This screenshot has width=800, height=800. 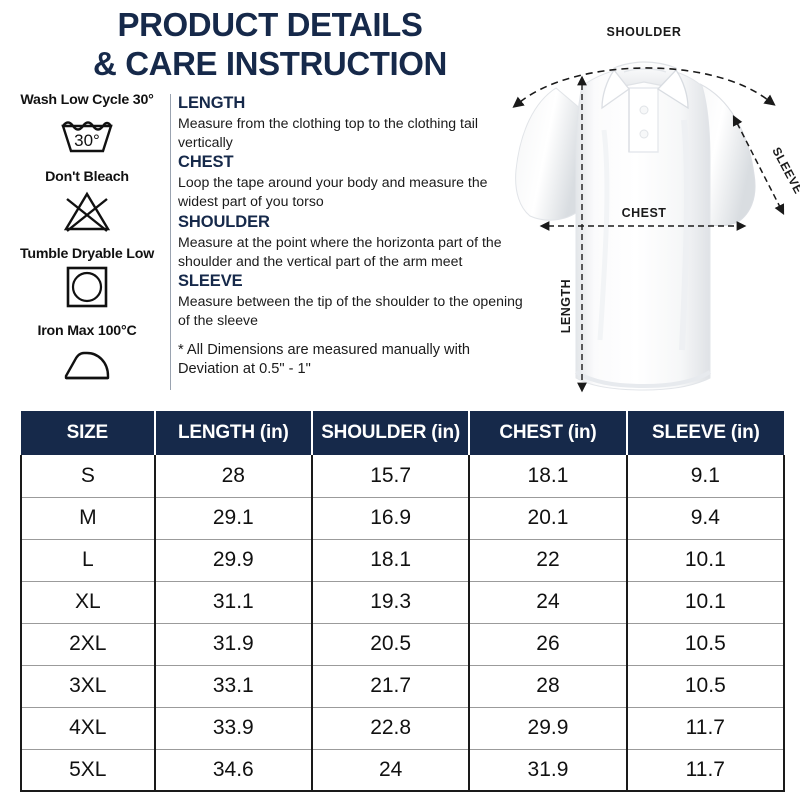 What do you see at coordinates (212, 103) in the screenshot?
I see `measurement-heading-length: LENGTH` at bounding box center [212, 103].